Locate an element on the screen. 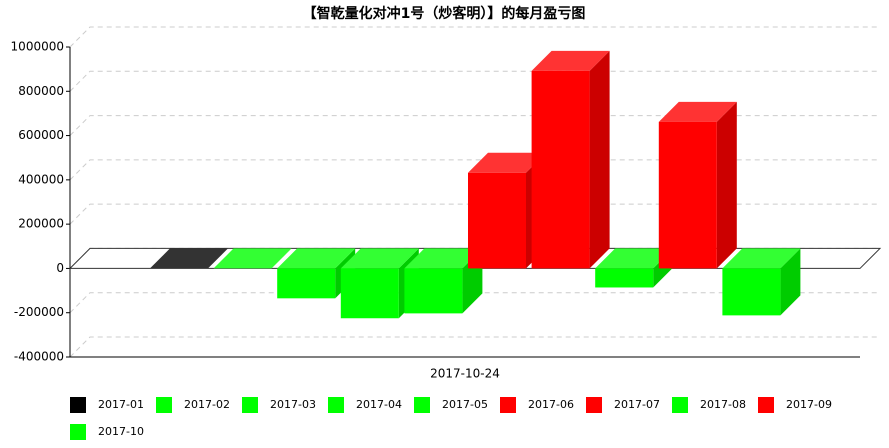 This screenshot has width=889, height=448. y-tick-label: -200000 is located at coordinates (39, 312).